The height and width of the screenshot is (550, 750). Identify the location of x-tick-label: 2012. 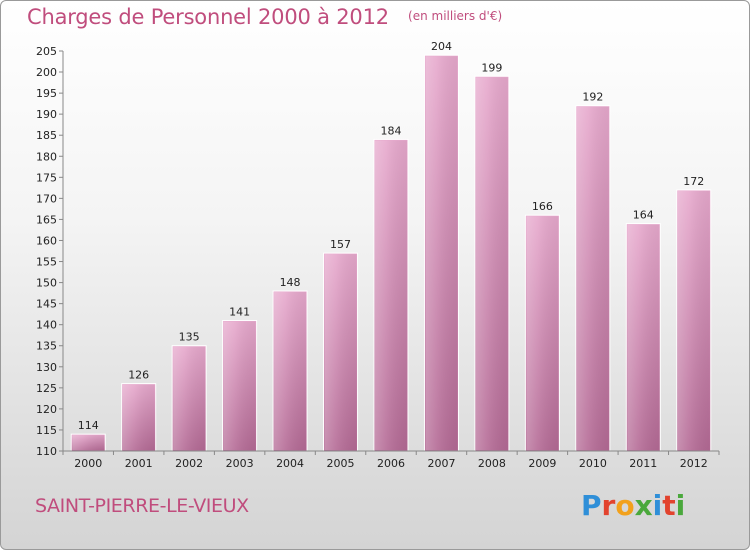
(694, 463).